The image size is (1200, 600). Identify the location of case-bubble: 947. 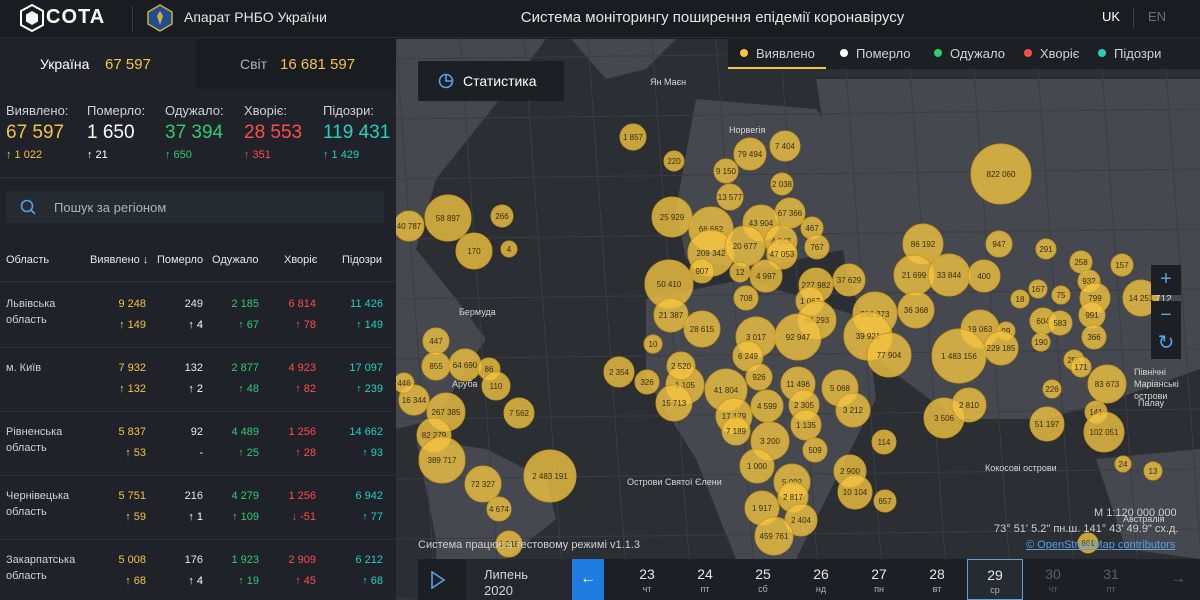
(999, 244).